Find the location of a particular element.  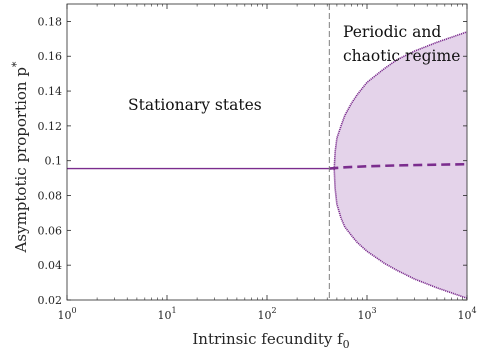

upper-envelope-line is located at coordinates (400, 100).